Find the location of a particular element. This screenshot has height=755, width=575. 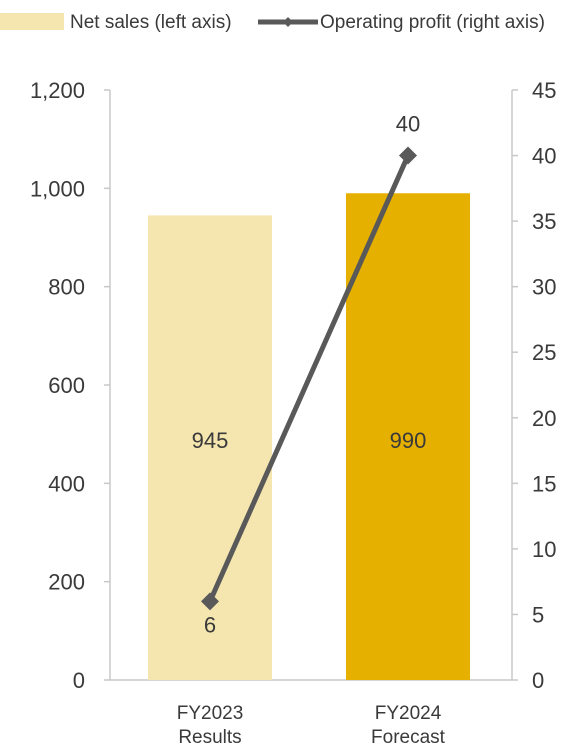

left-axis-tick-label: 200 is located at coordinates (66, 582).